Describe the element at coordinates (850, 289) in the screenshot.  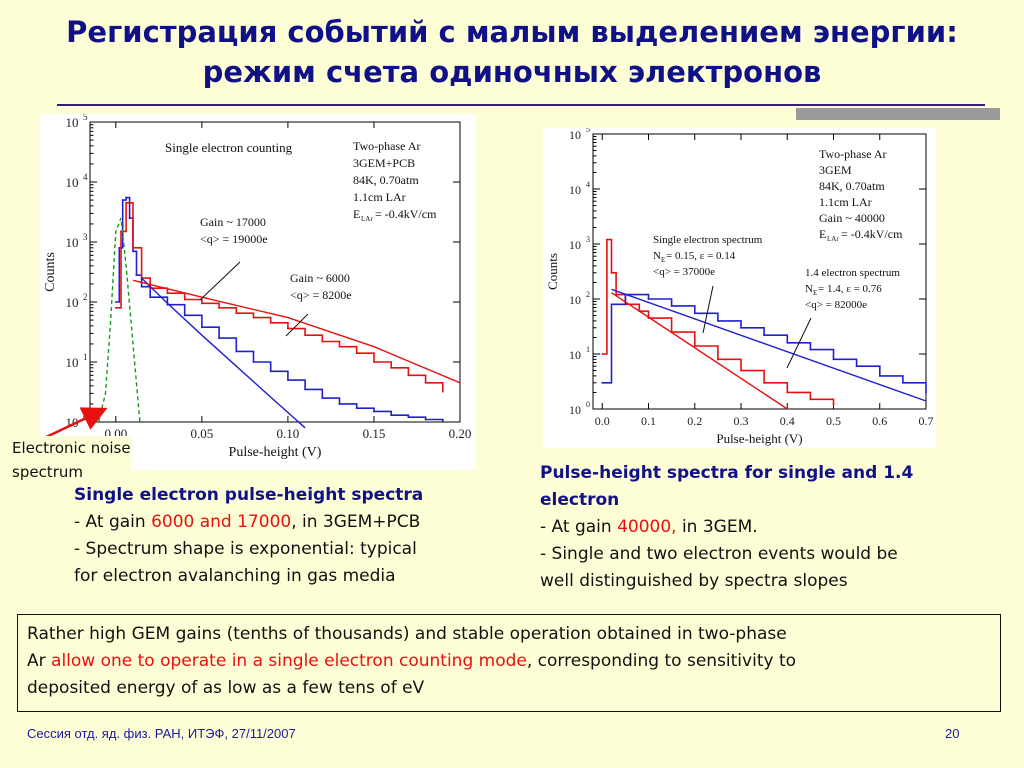
I see `annotation-line: = 1.4, ε = 0.76` at that location.